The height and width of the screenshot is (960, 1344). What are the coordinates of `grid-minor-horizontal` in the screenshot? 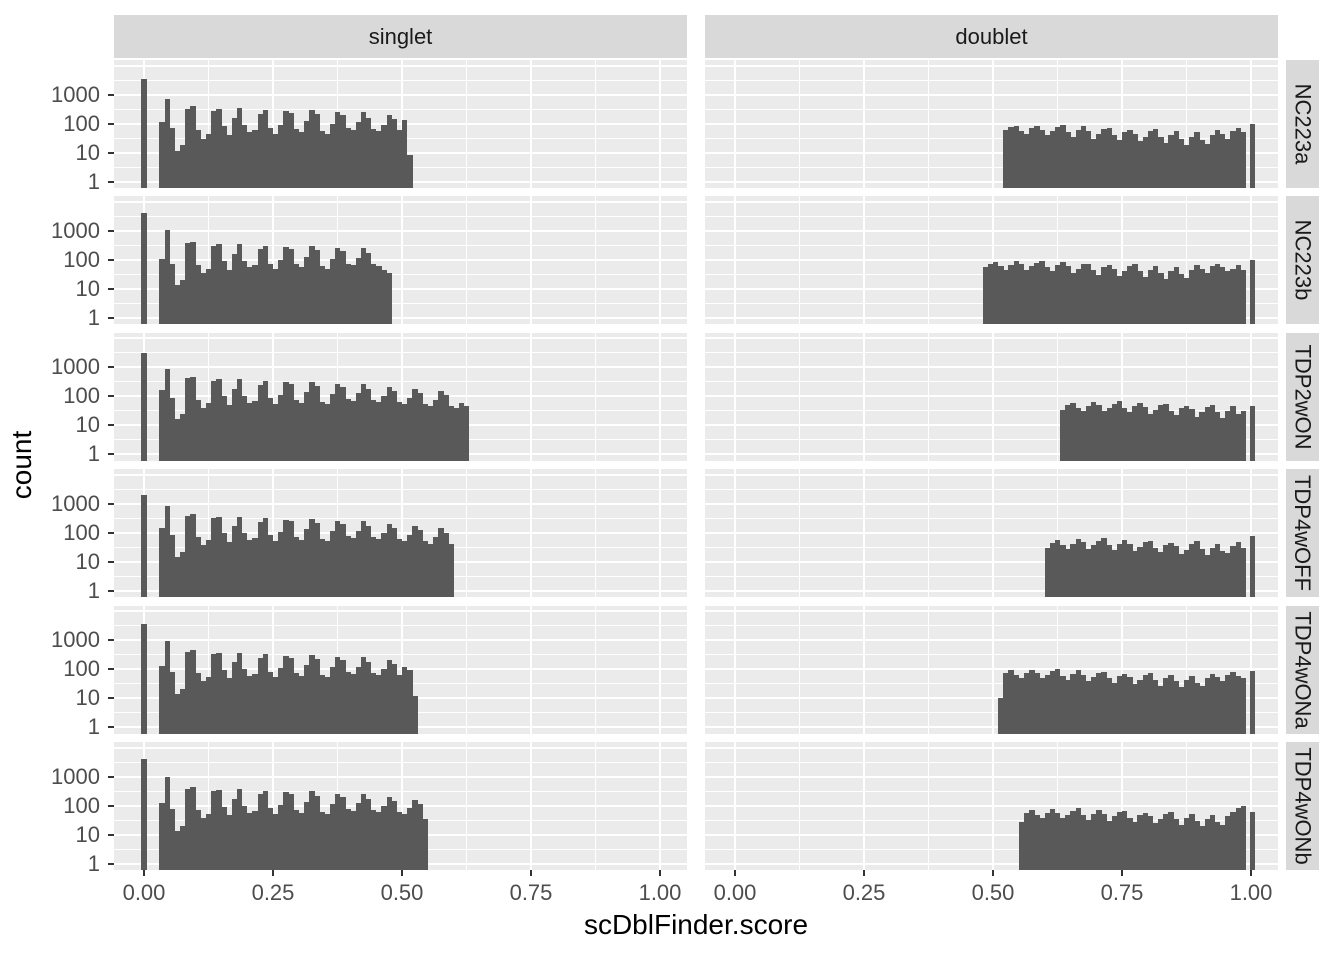 It's located at (991, 138).